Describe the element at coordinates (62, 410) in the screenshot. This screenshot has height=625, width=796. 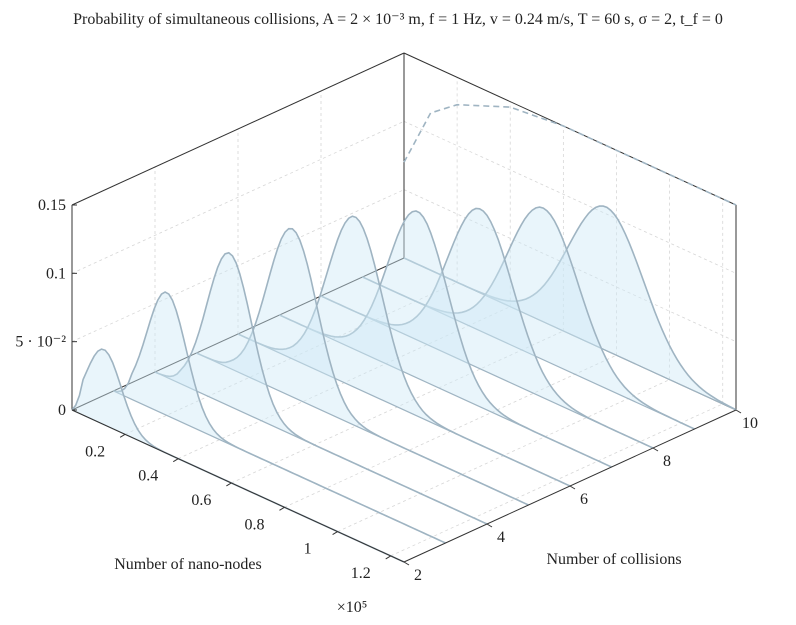
I see `z-tick-label-0: 0` at that location.